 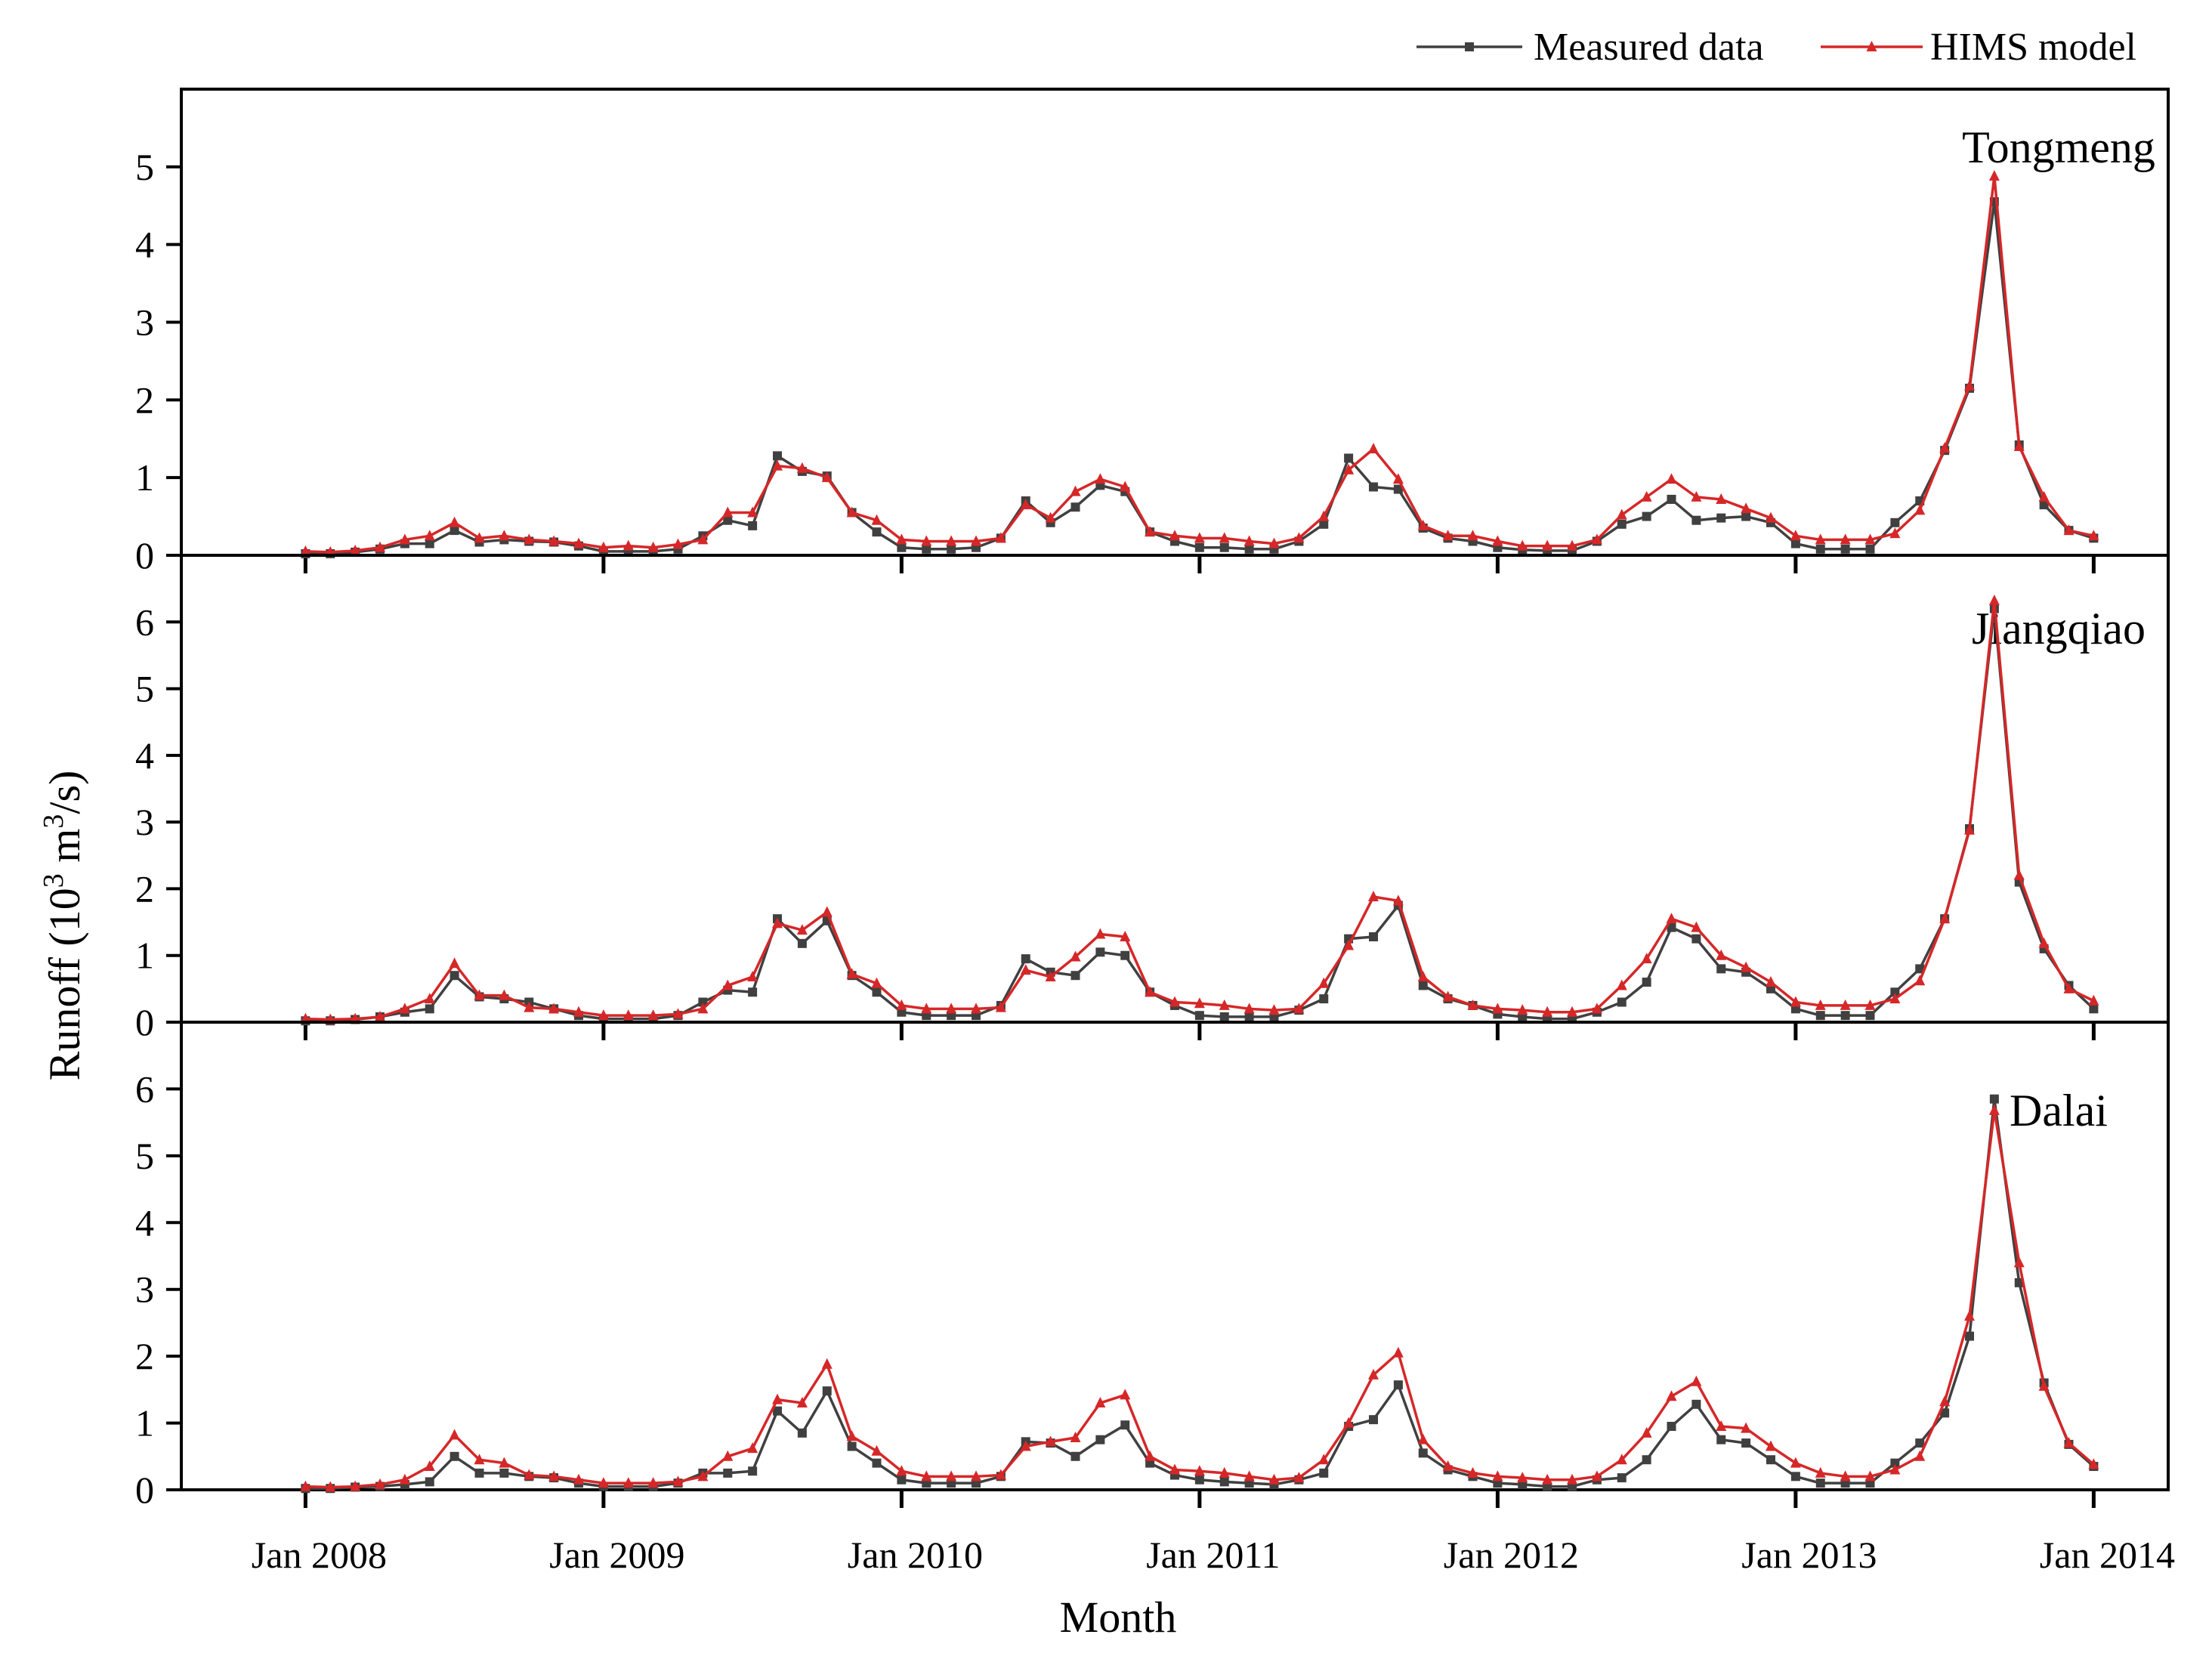 I want to click on station-label: Tongmeng, so click(x=2059, y=147).